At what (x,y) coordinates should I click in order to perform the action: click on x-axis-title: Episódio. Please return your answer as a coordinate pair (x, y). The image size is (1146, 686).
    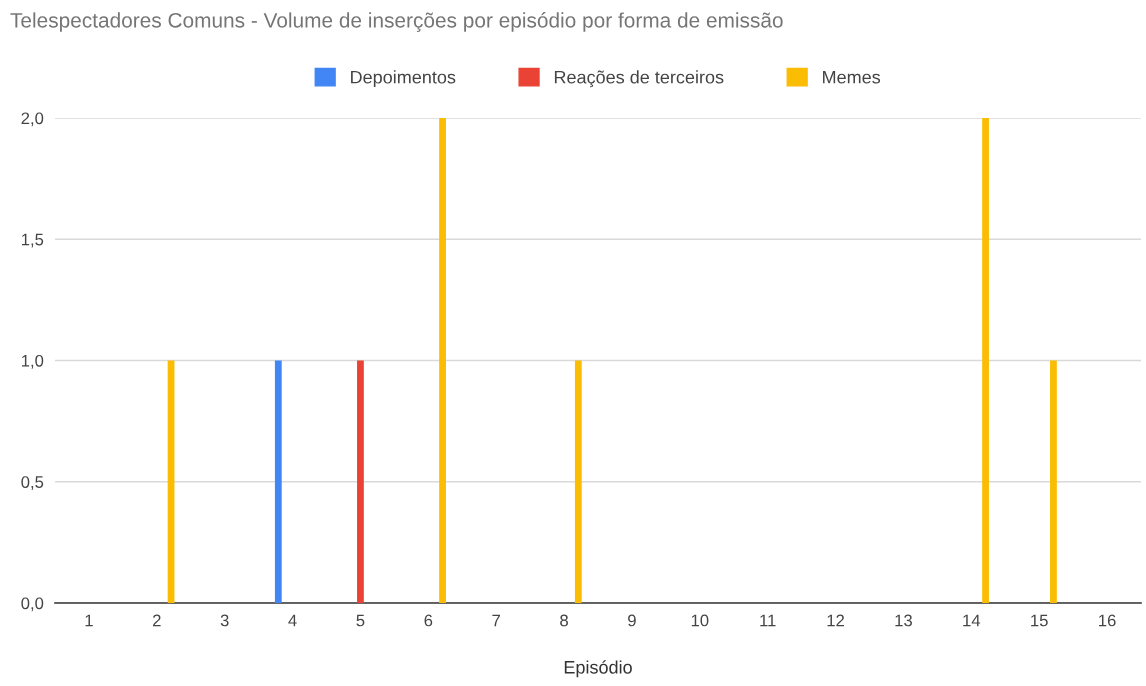
    Looking at the image, I should click on (598, 669).